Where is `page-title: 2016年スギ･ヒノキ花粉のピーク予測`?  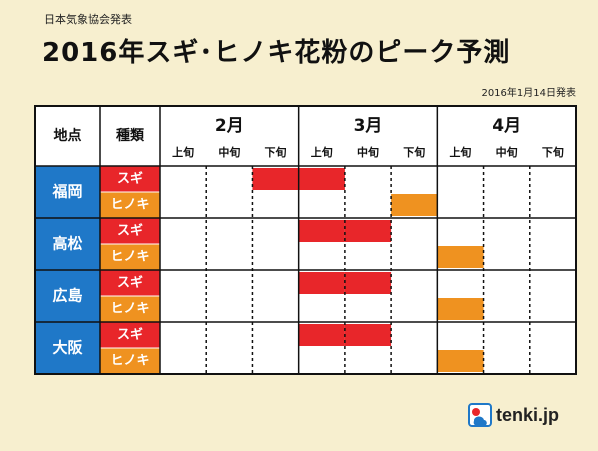 page-title: 2016年スギ･ヒノキ花粉のピーク予測 is located at coordinates (276, 53).